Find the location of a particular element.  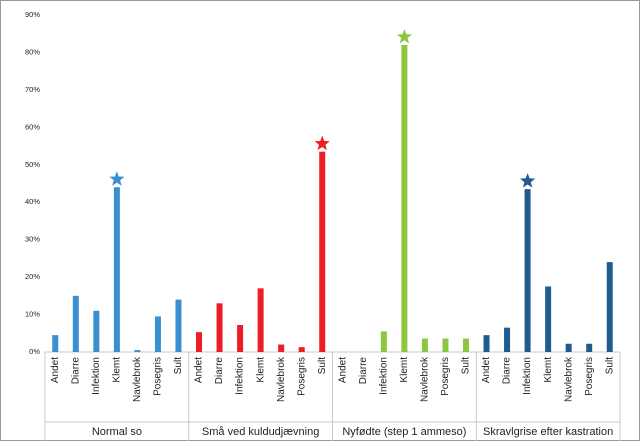

group-label: Normal so is located at coordinates (117, 432).